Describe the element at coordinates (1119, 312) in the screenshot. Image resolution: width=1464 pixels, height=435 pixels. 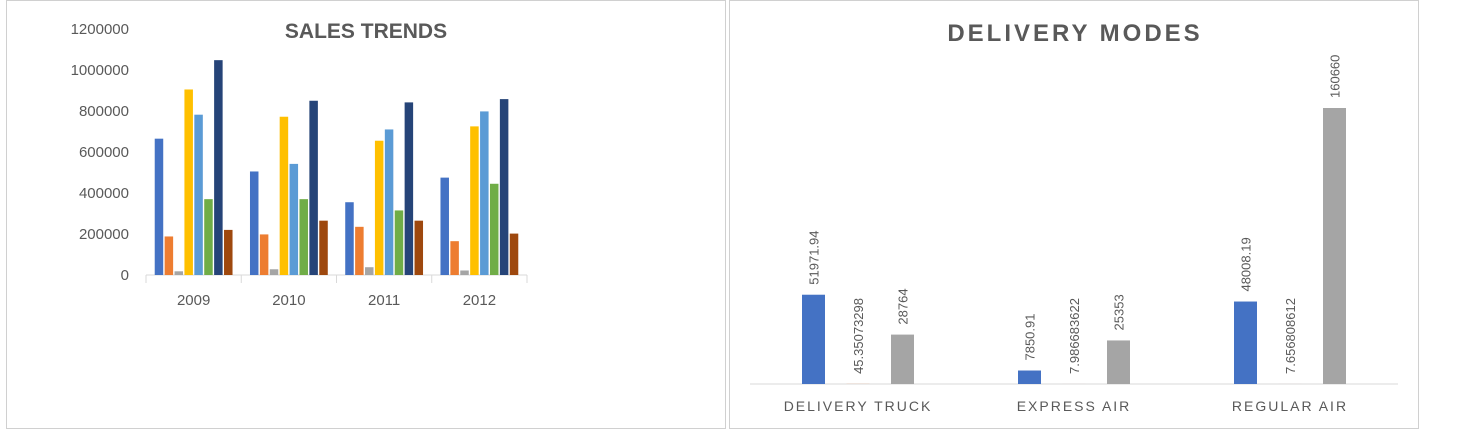
I see `data-label: 25353` at that location.